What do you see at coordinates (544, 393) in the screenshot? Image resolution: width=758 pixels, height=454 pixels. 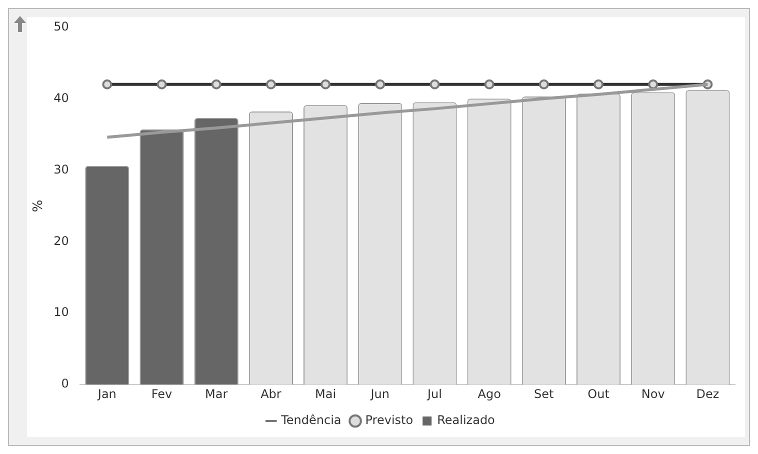 I see `x-tick-label: Set` at bounding box center [544, 393].